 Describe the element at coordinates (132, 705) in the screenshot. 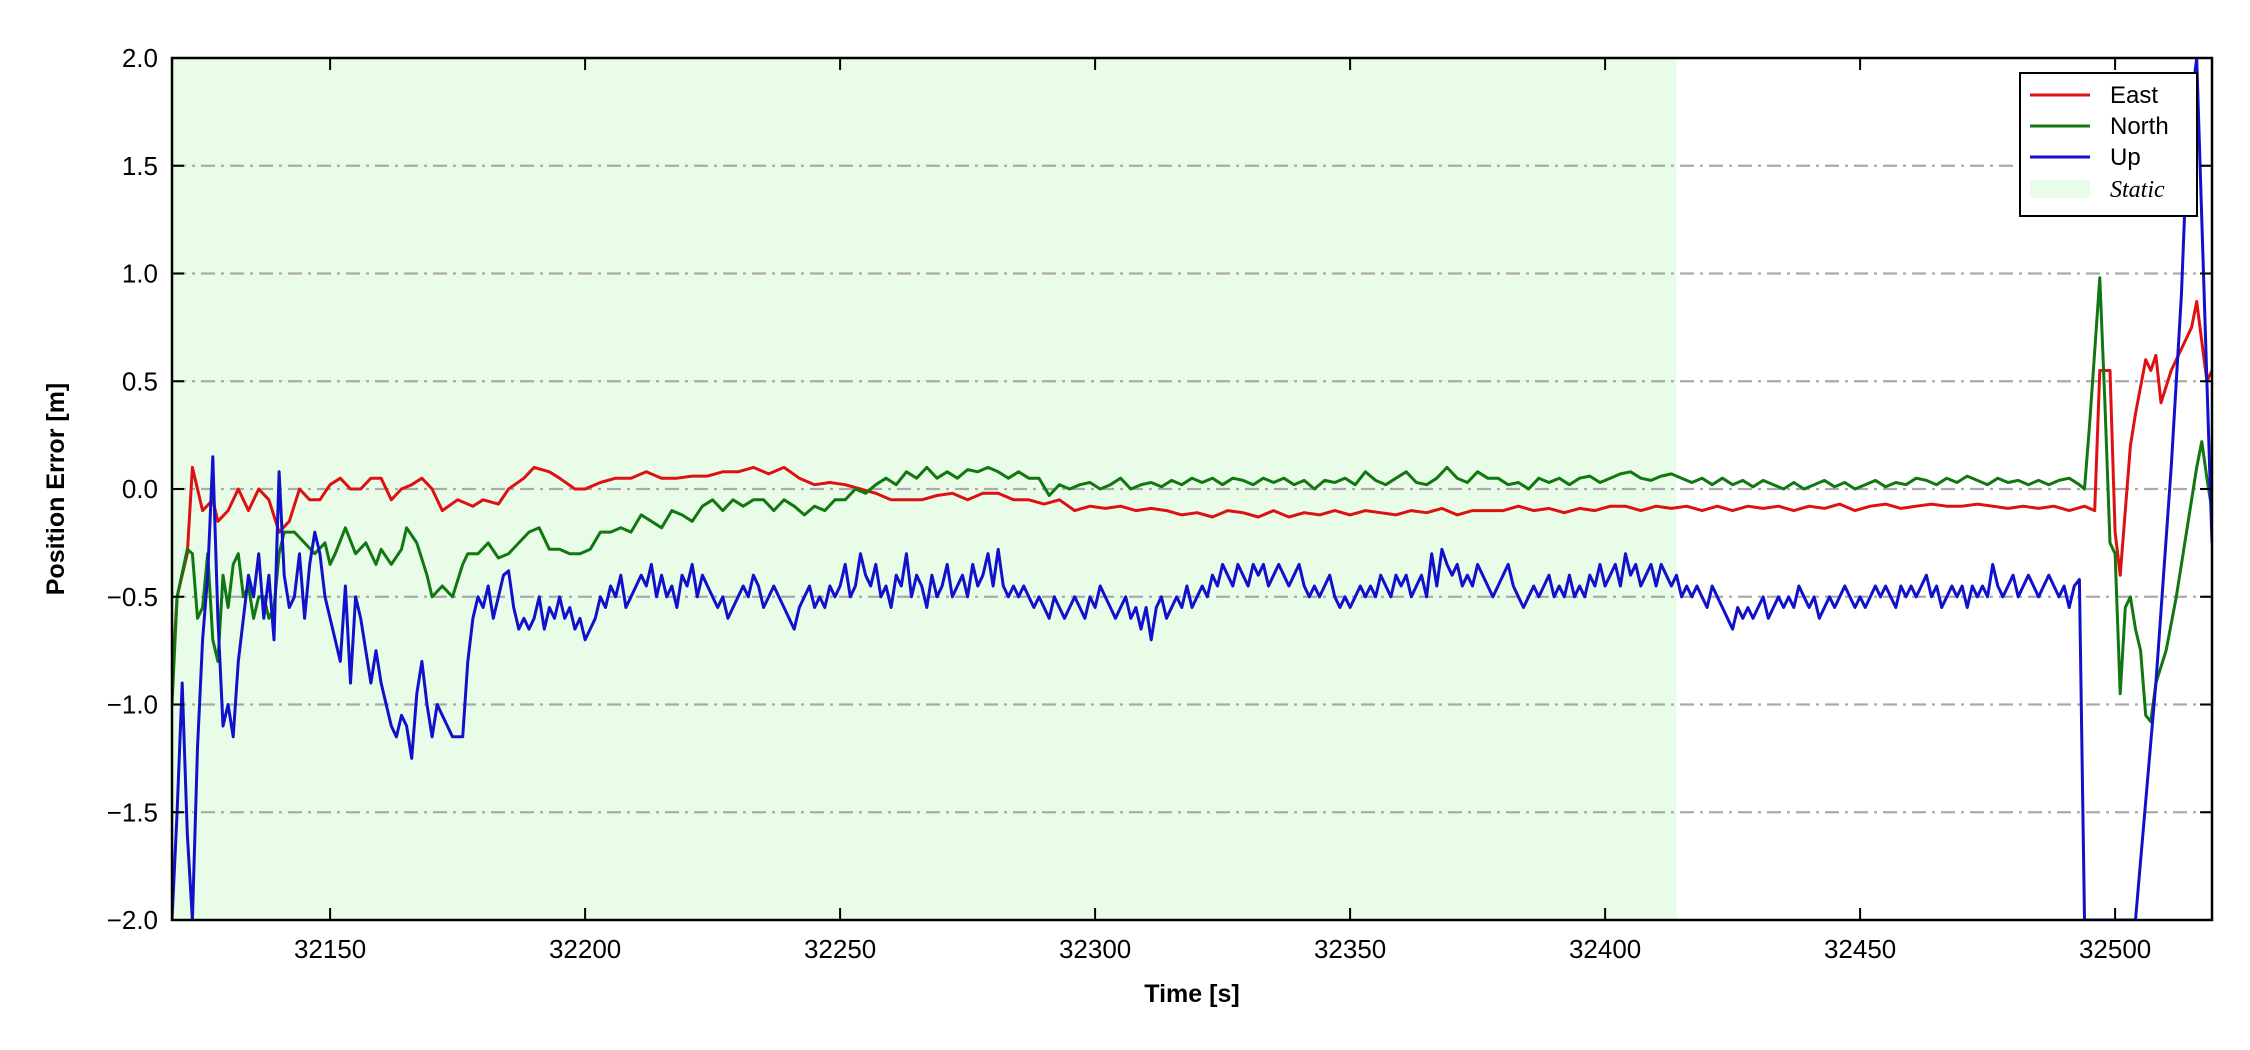

I see `y-tick-label: −1.0` at that location.